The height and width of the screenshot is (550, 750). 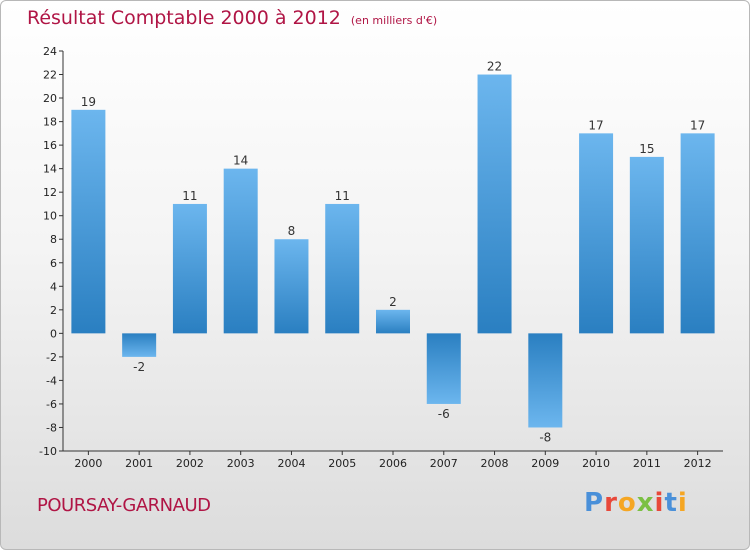 What do you see at coordinates (291, 286) in the screenshot?
I see `bar-2004` at bounding box center [291, 286].